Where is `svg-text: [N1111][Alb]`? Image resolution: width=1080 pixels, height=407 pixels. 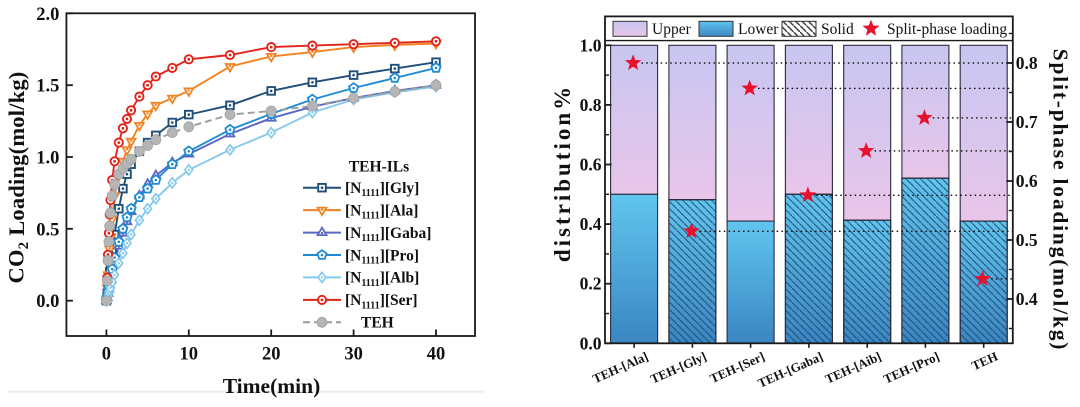
svg-text: [N1111][Alb] is located at coordinates (382, 279).